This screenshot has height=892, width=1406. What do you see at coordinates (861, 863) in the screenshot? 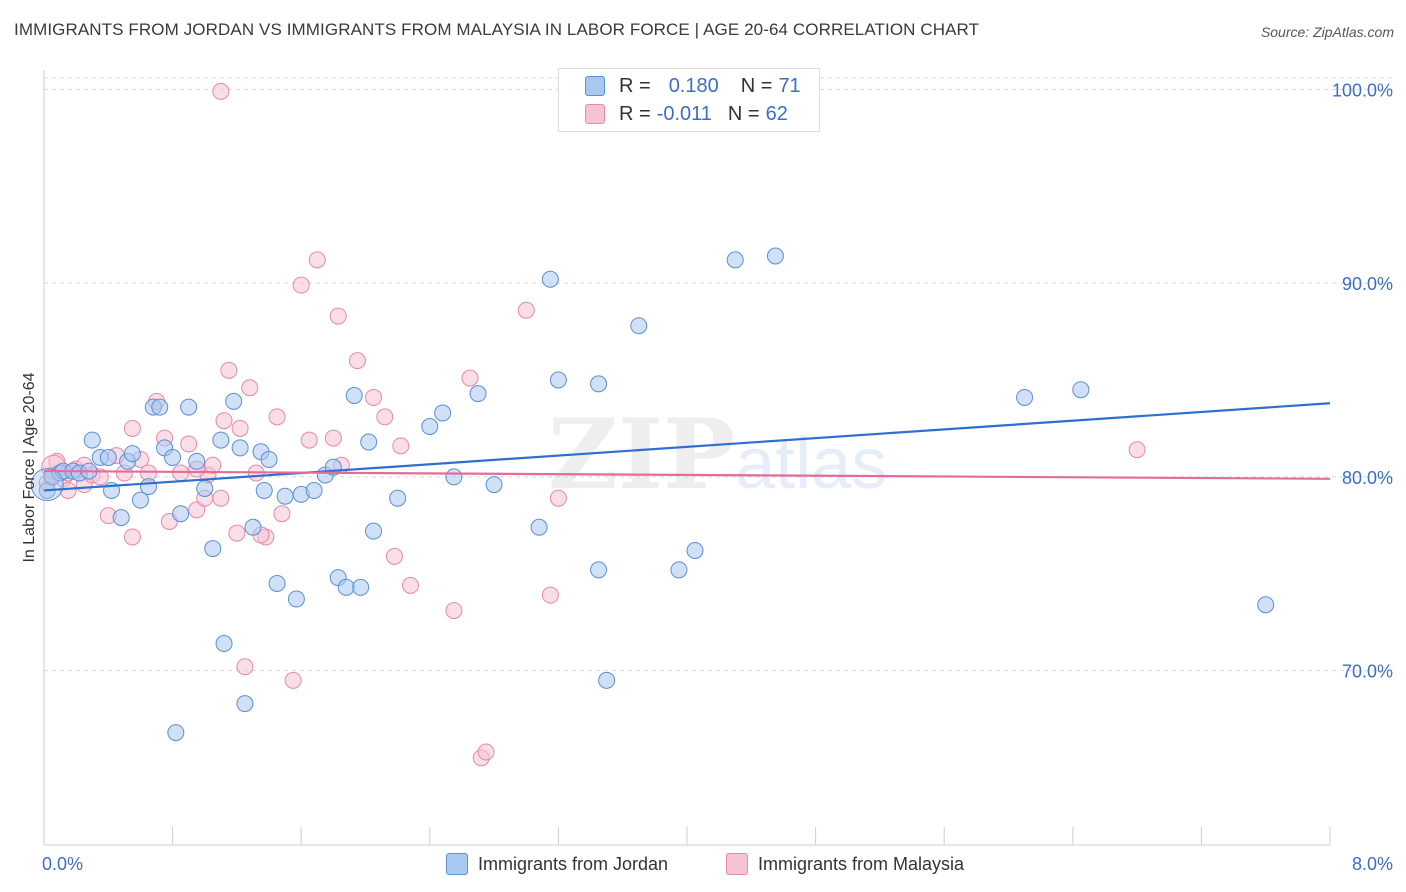
I see `series-name-malaysia: Immigrants from Malaysia` at bounding box center [861, 863].